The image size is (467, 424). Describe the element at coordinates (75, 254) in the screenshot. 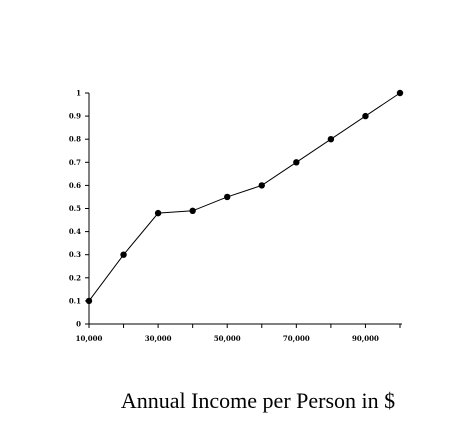

I see `y-tick-label: 0.3` at that location.